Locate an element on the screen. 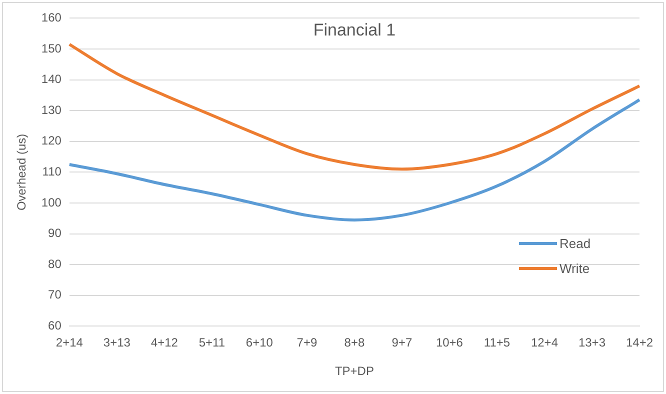 The height and width of the screenshot is (394, 666). y-tick-label: 100 is located at coordinates (51, 202).